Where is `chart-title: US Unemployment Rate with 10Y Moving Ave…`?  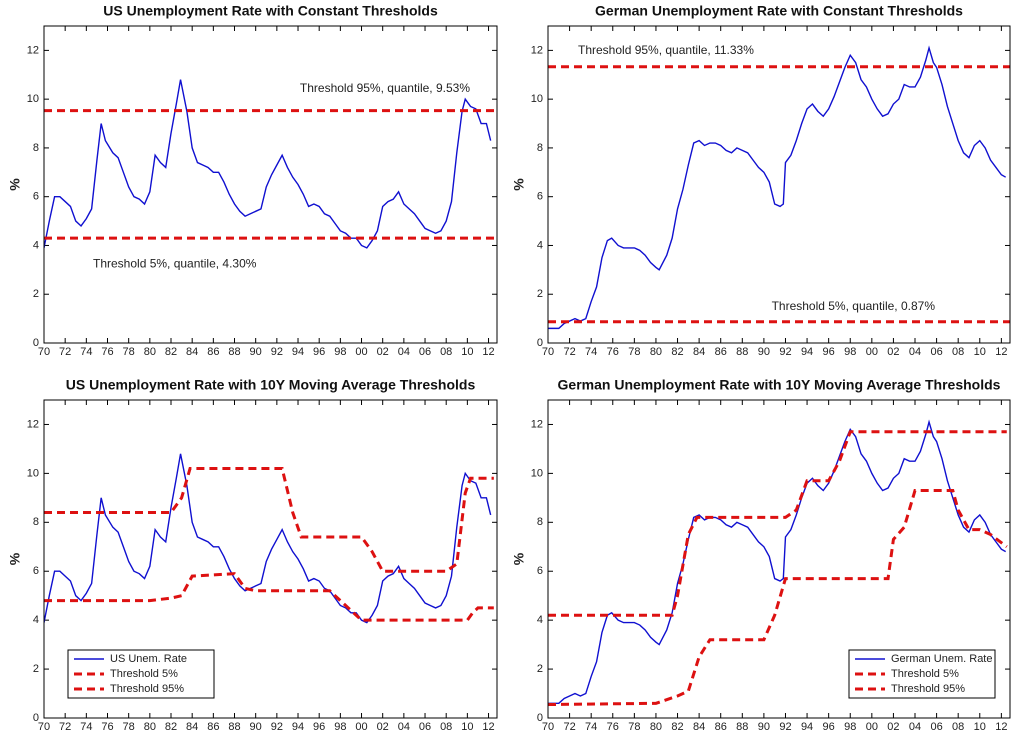
chart-title: US Unemployment Rate with 10Y Moving Ave… is located at coordinates (271, 385).